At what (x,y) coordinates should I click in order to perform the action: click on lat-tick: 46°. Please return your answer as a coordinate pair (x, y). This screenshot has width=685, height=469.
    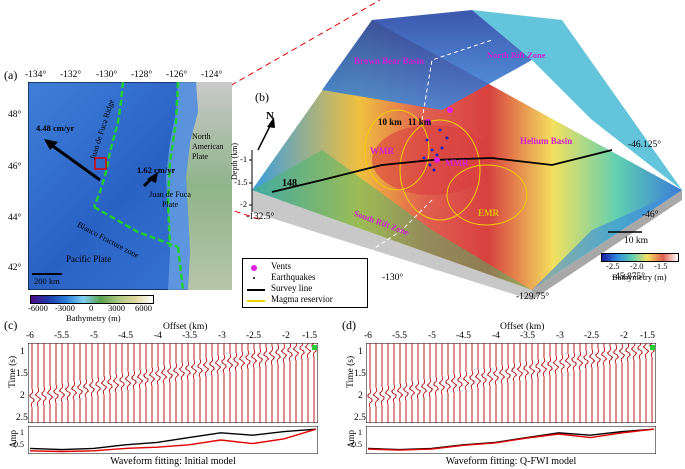
    Looking at the image, I should click on (15, 167).